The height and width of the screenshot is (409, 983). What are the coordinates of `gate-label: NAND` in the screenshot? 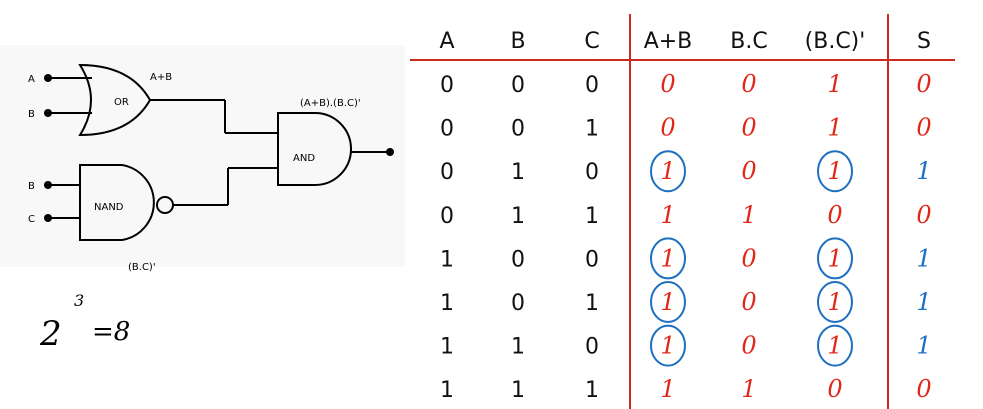 It's located at (109, 207).